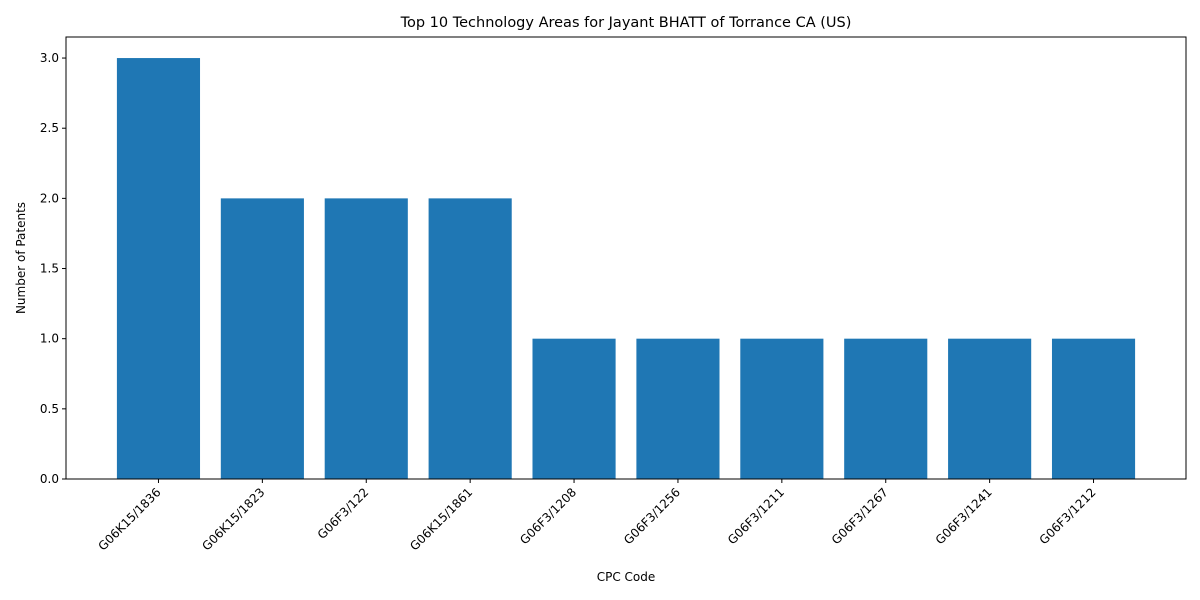 The image size is (1200, 600). What do you see at coordinates (21, 258) in the screenshot?
I see `y-axis-title: Number of Patents` at bounding box center [21, 258].